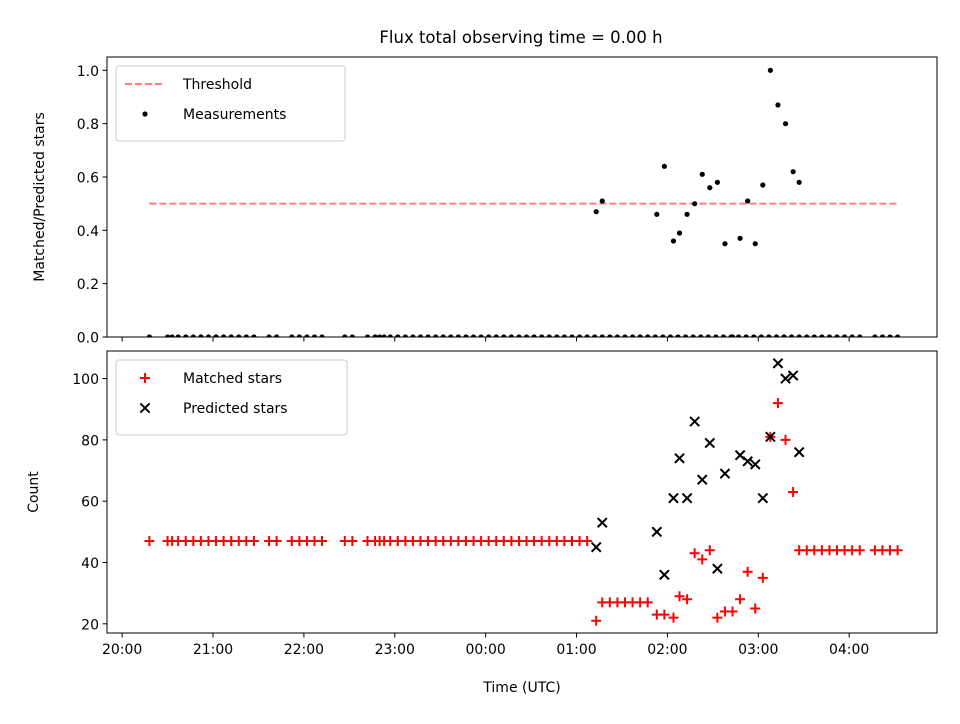 The height and width of the screenshot is (724, 960). Describe the element at coordinates (85, 380) in the screenshot. I see `y-tick-label: 100` at that location.